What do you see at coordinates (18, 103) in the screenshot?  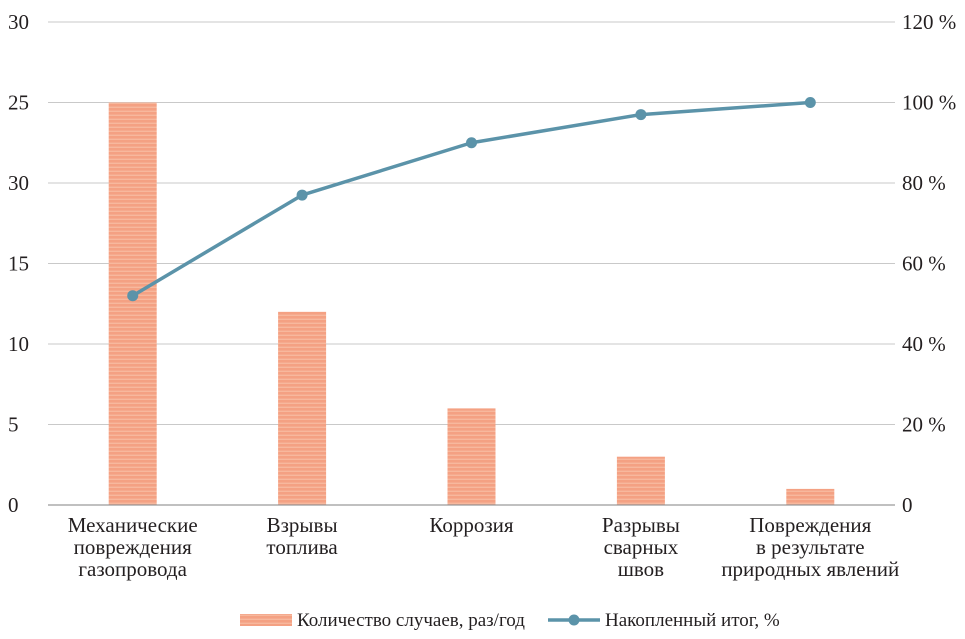 I see `left-tick-label: 25` at bounding box center [18, 103].